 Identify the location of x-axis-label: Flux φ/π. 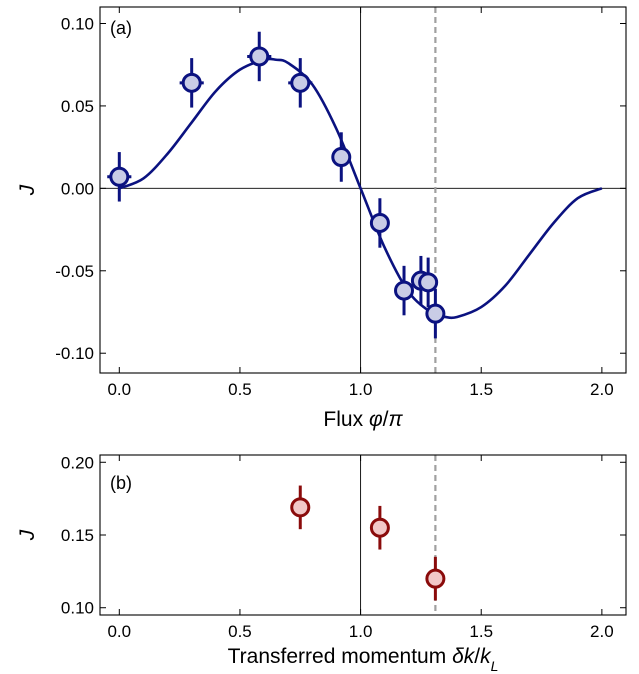
(363, 419).